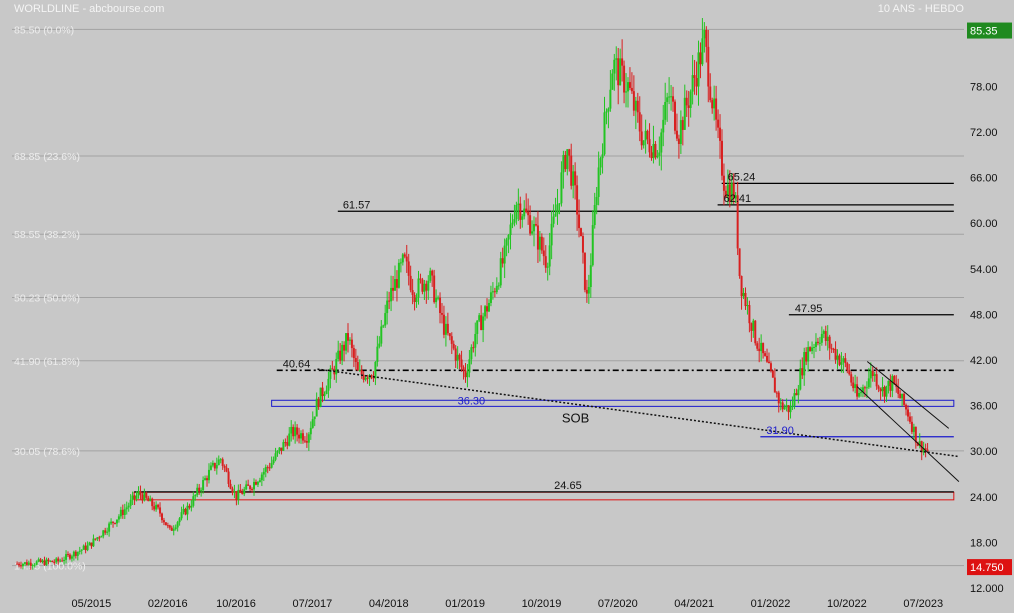 This screenshot has height=613, width=1014. What do you see at coordinates (987, 568) in the screenshot?
I see `price-marker-label: 14.750` at bounding box center [987, 568].